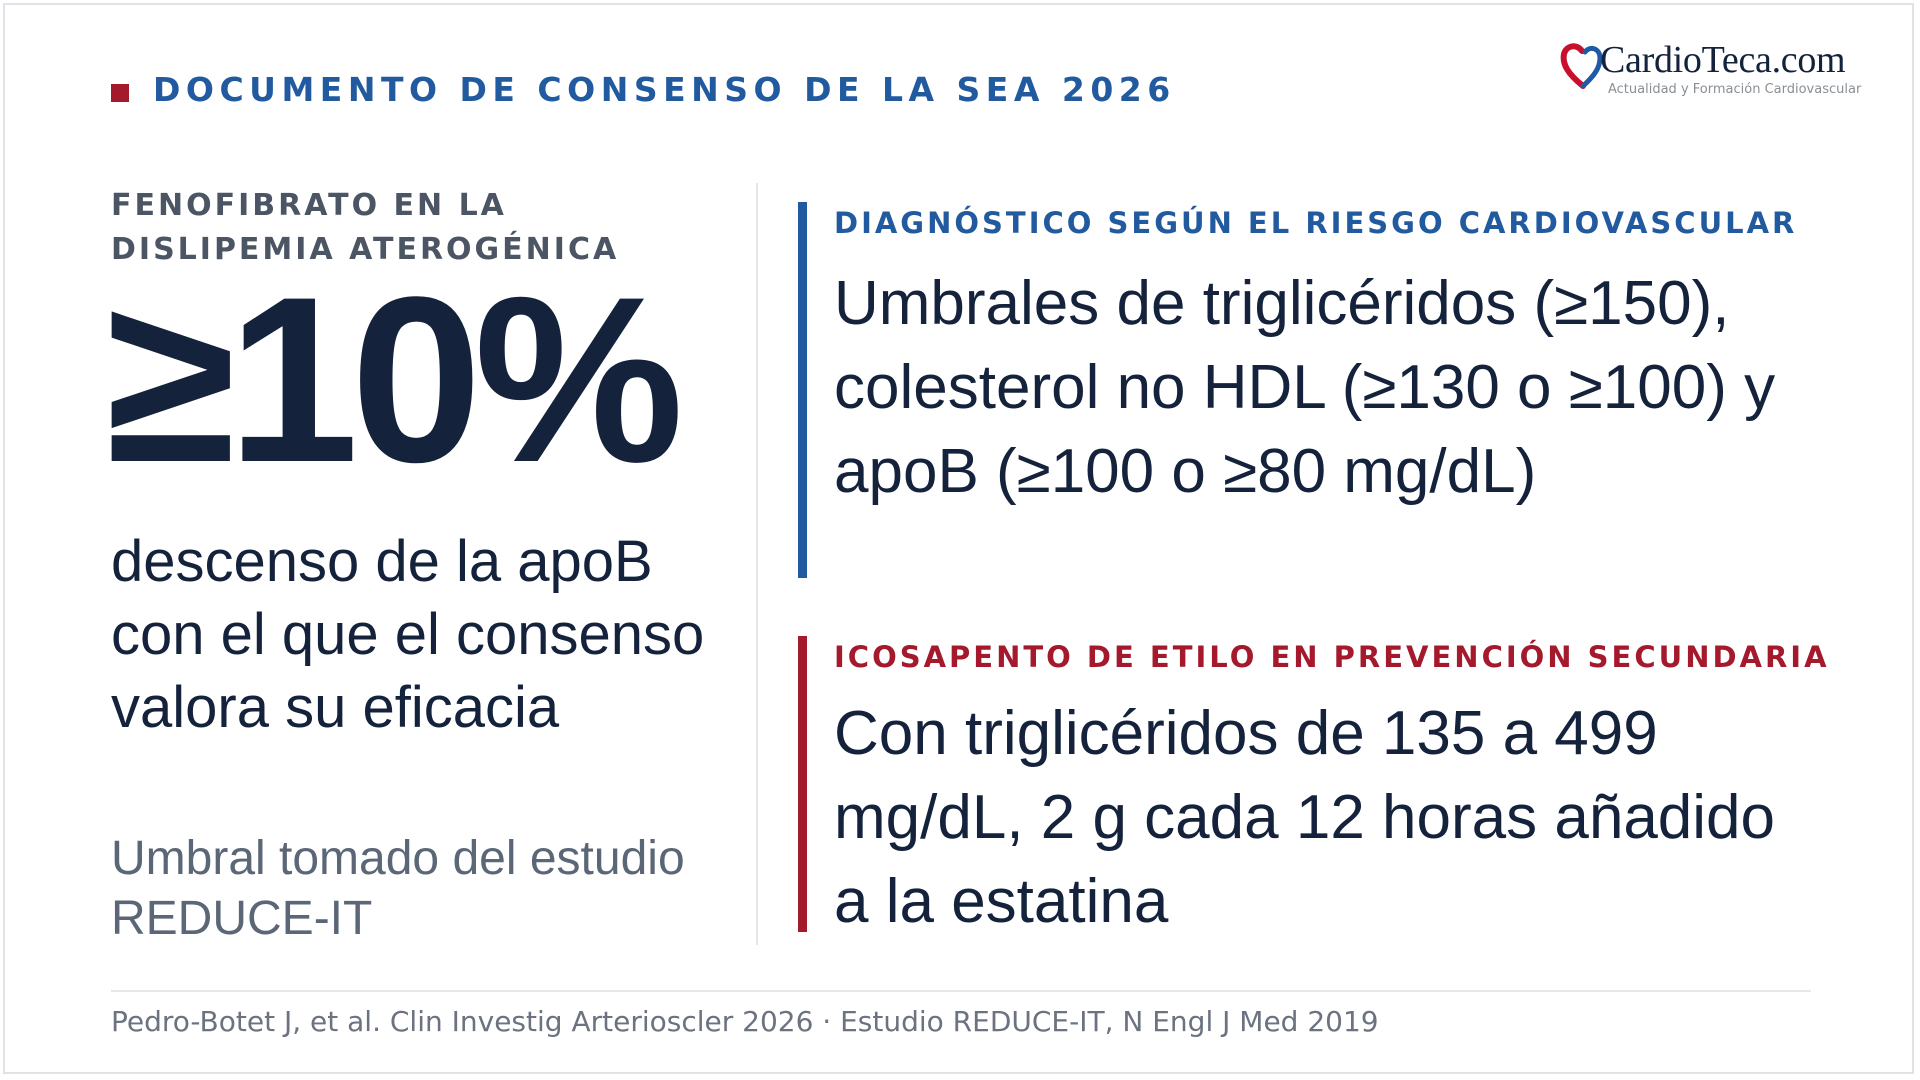  Describe the element at coordinates (664, 89) in the screenshot. I see `header-title: DOCUMENTO DE CONSENSO DE LA SEA 2026` at that location.